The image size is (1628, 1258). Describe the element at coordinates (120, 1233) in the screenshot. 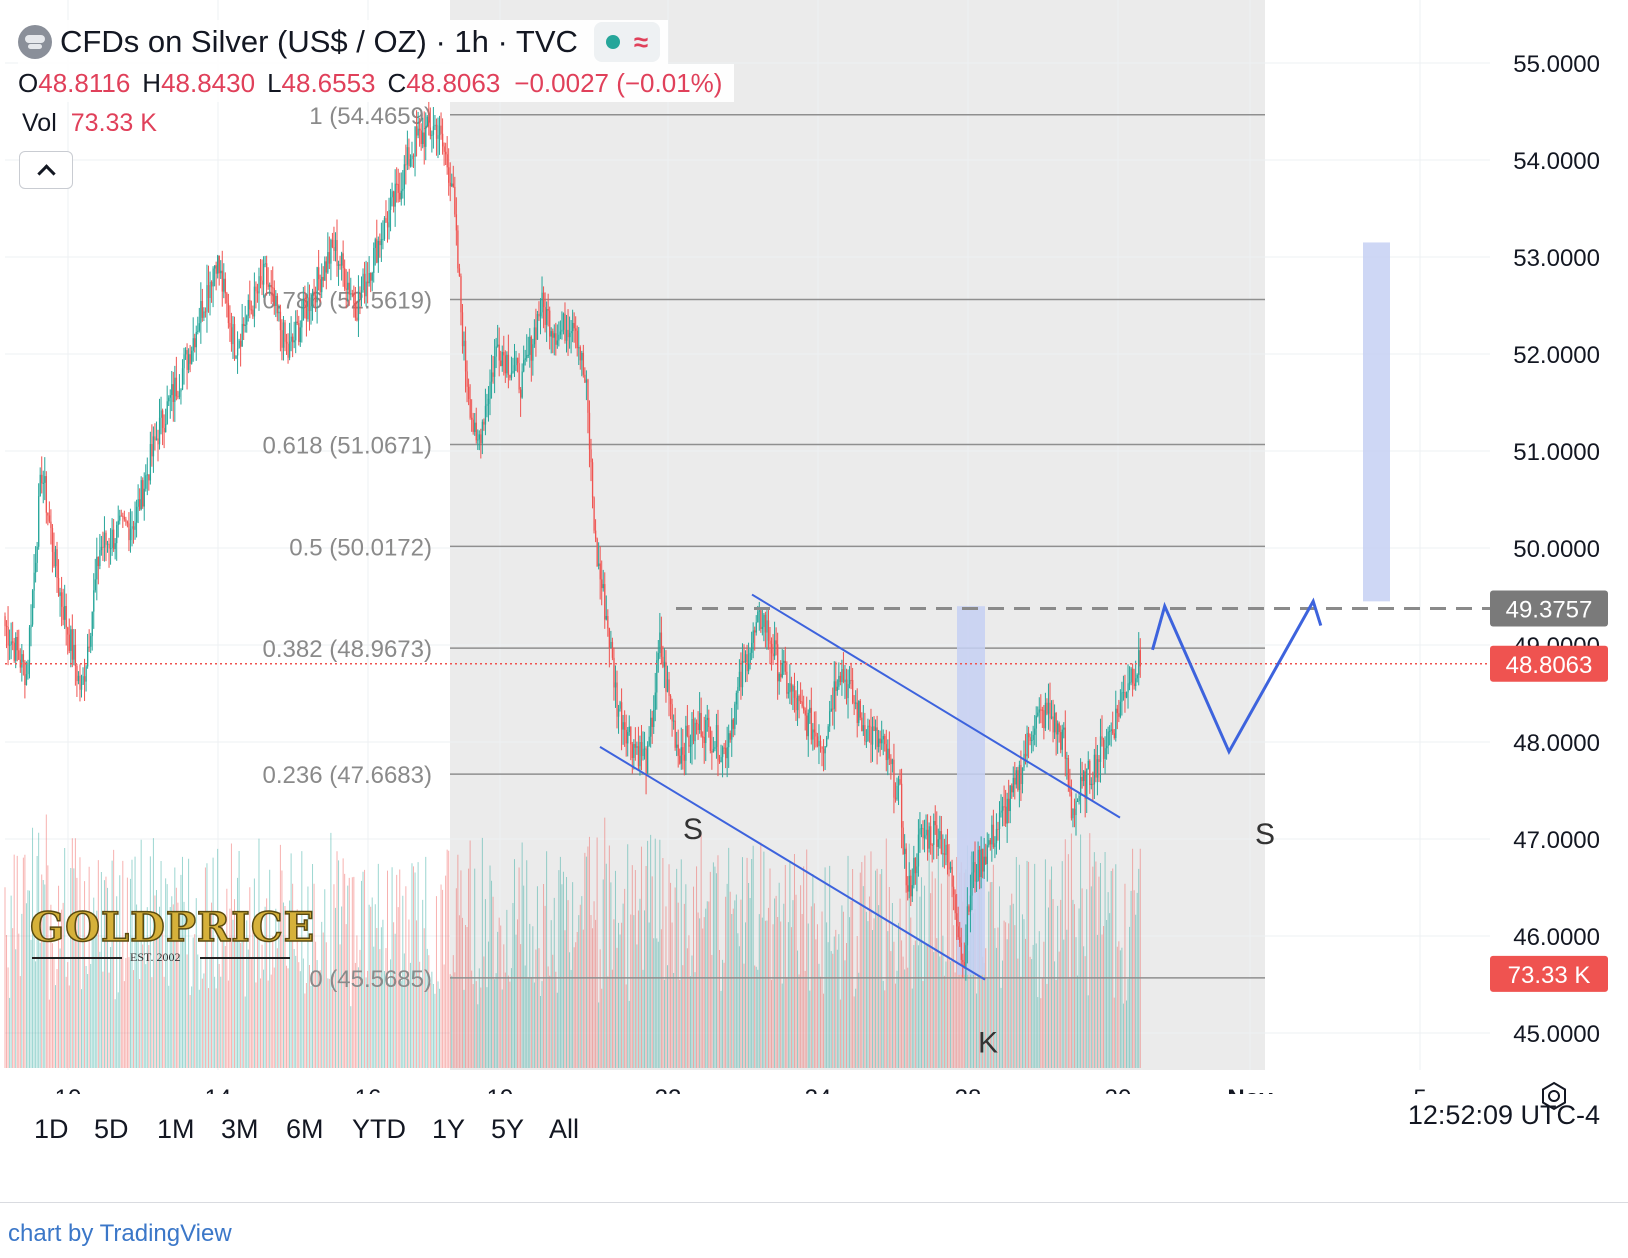

I see `tradingview-credit-link: chart by TradingView` at that location.